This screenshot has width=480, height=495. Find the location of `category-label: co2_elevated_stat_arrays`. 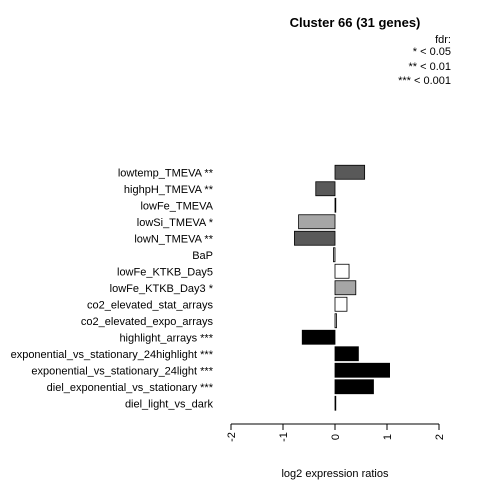

category-label: co2_elevated_stat_arrays is located at coordinates (150, 305).